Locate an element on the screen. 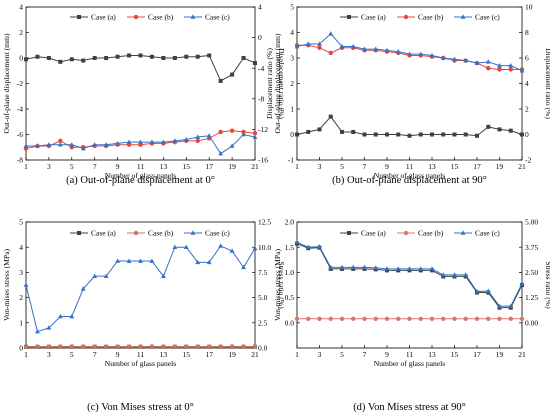 This screenshot has width=550, height=418. x-tick-label: 1 is located at coordinates (26, 166).